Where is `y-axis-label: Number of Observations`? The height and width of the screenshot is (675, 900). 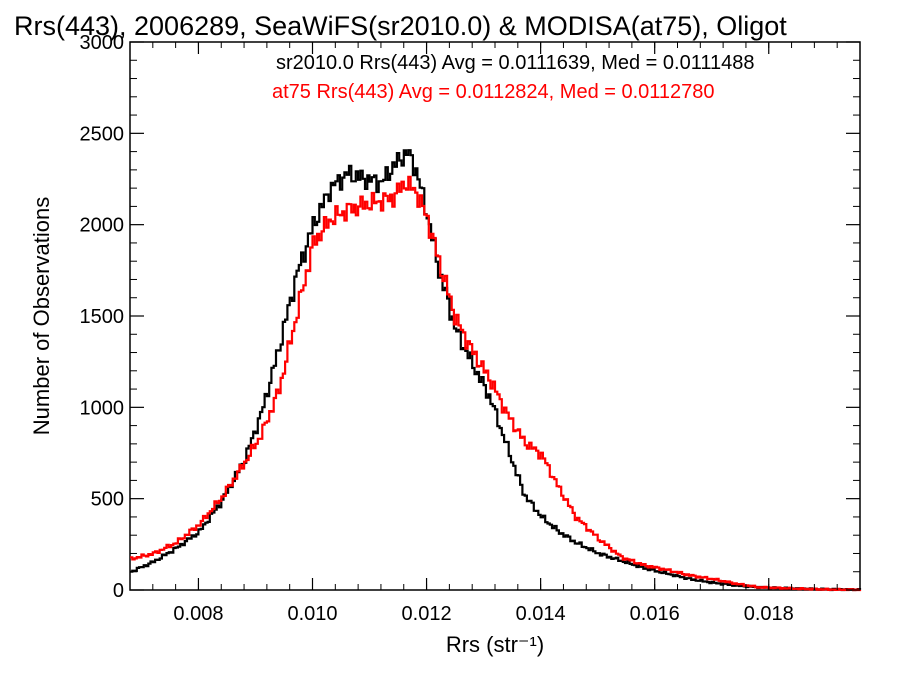
y-axis-label: Number of Observations is located at coordinates (41, 316).